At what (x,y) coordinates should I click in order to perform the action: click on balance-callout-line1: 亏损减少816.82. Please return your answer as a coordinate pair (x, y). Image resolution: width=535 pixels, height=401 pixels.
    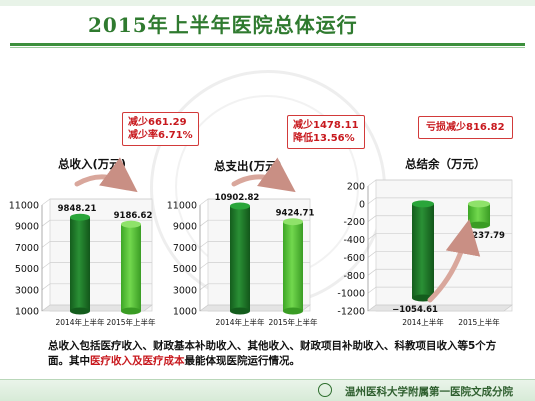
    Looking at the image, I should click on (465, 127).